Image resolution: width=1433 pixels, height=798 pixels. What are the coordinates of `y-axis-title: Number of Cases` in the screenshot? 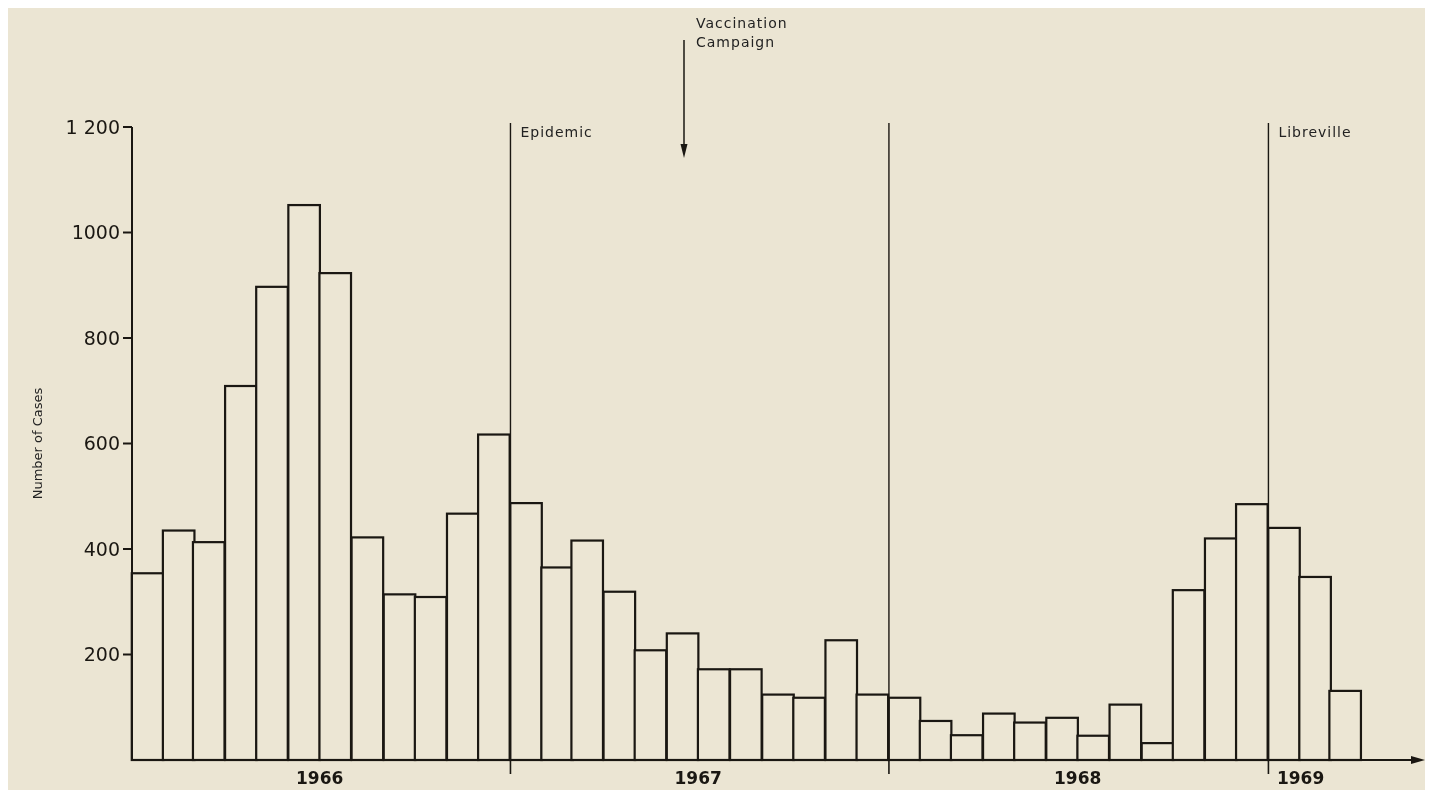 It's located at (37, 443).